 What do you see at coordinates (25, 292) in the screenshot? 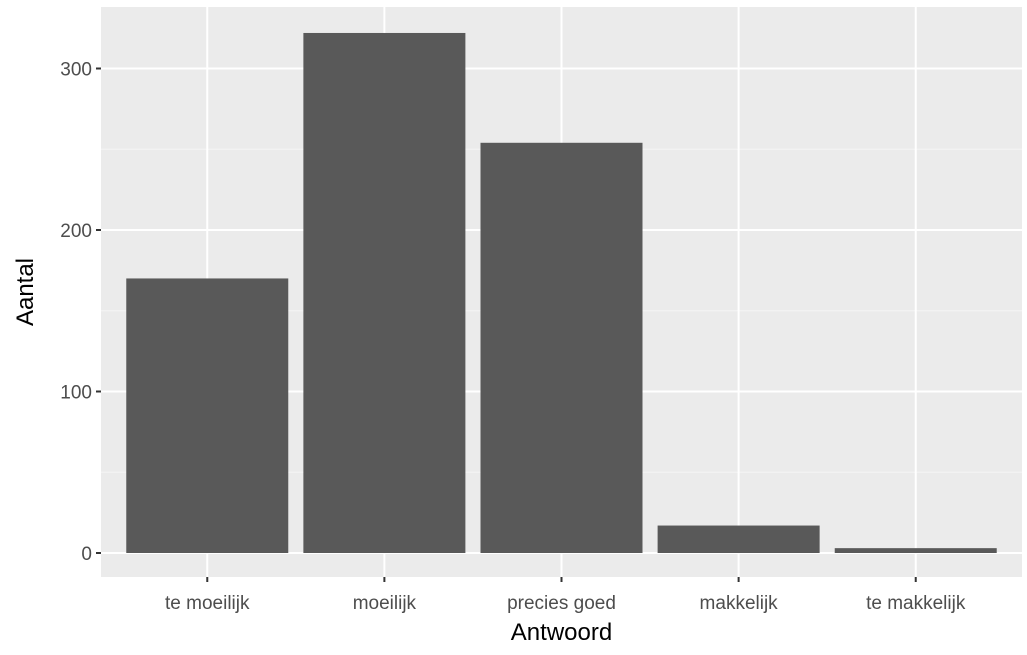
I see `y-axis-title: Aantal` at bounding box center [25, 292].